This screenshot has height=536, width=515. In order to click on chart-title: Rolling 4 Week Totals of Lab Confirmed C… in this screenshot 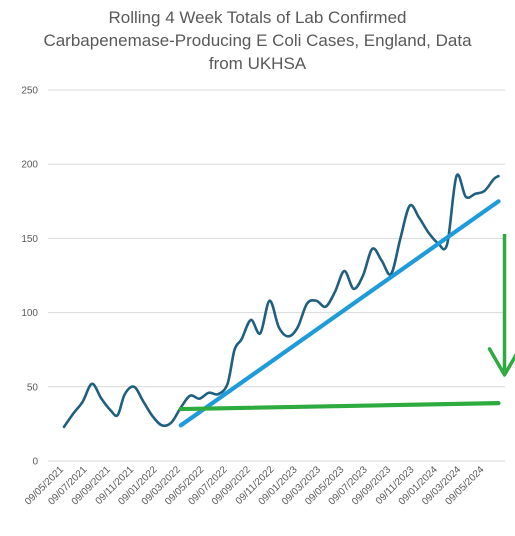, I will do `click(257, 40)`.